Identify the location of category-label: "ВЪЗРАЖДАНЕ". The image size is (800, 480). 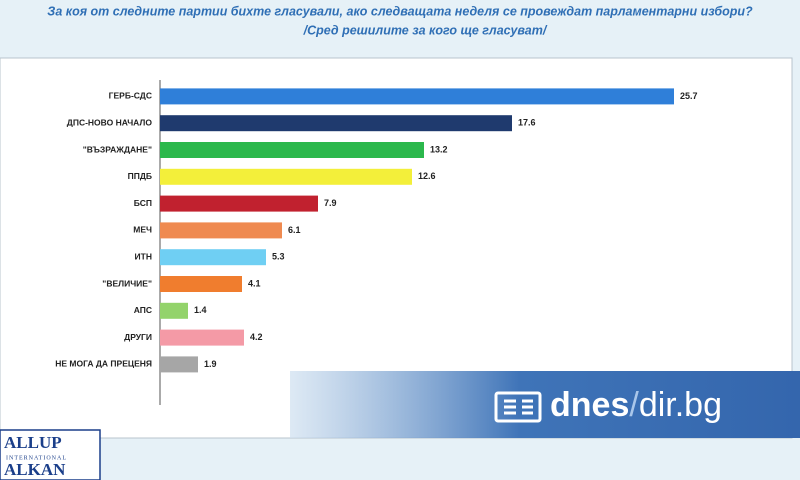
(117, 149).